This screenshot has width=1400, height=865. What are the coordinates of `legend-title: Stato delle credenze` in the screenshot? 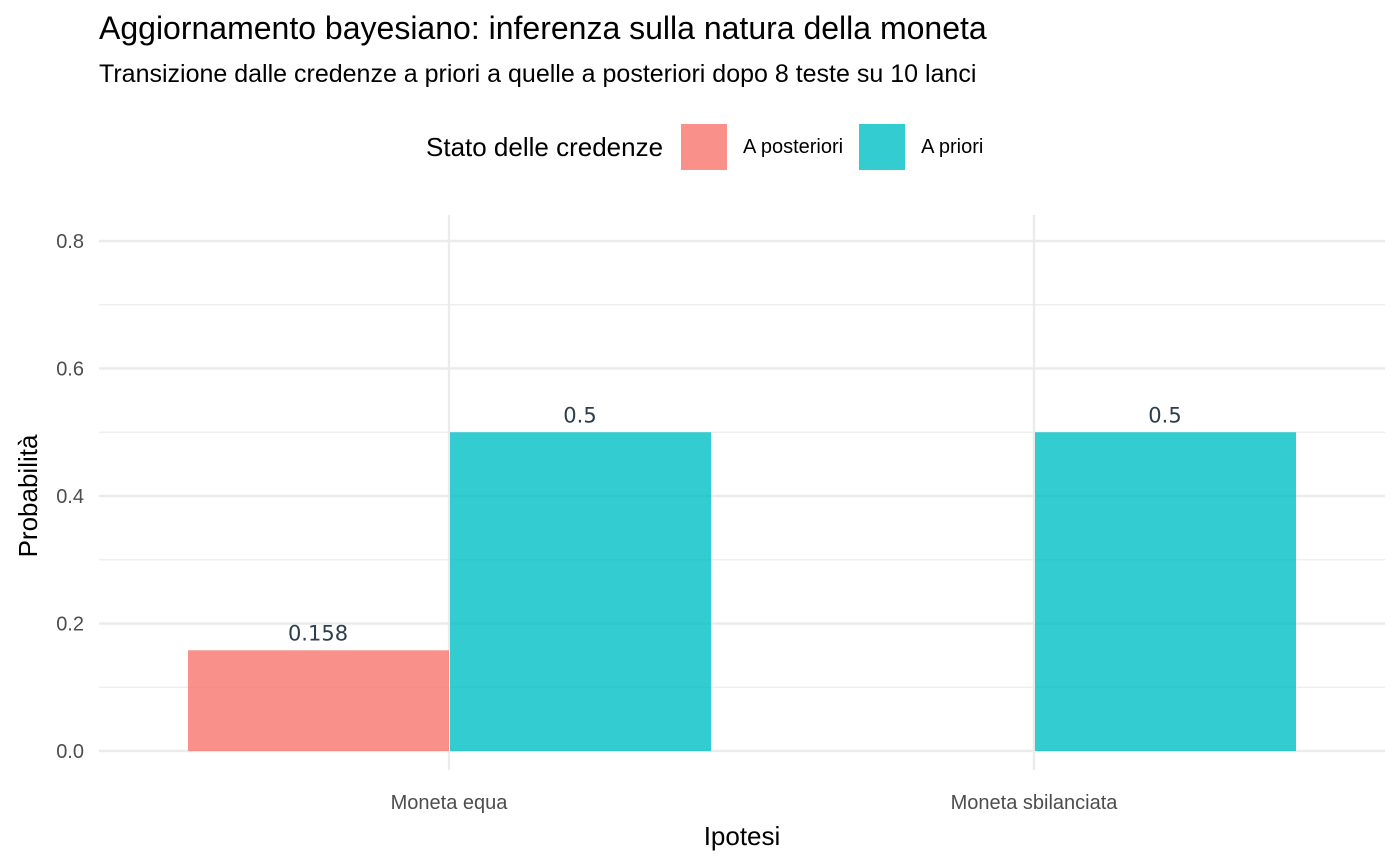 It's located at (545, 146).